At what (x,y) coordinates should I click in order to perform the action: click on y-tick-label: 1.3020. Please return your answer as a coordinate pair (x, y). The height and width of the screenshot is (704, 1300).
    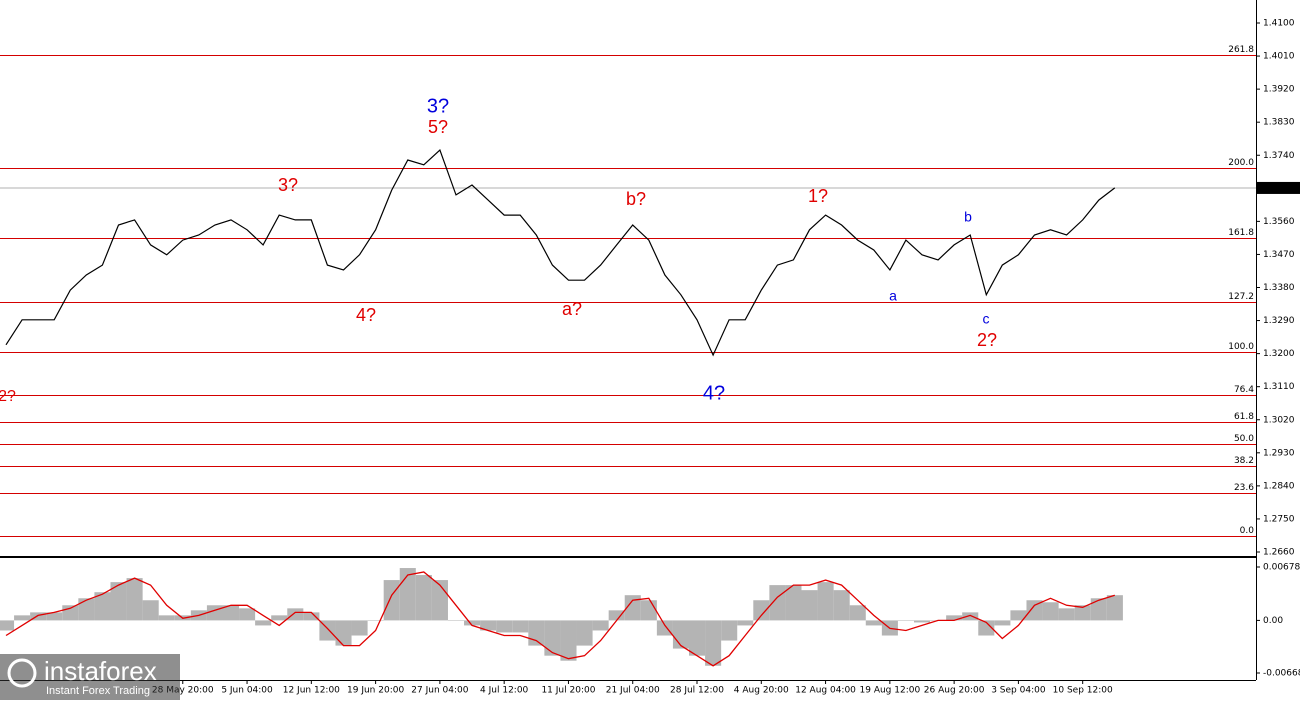
    Looking at the image, I should click on (1279, 420).